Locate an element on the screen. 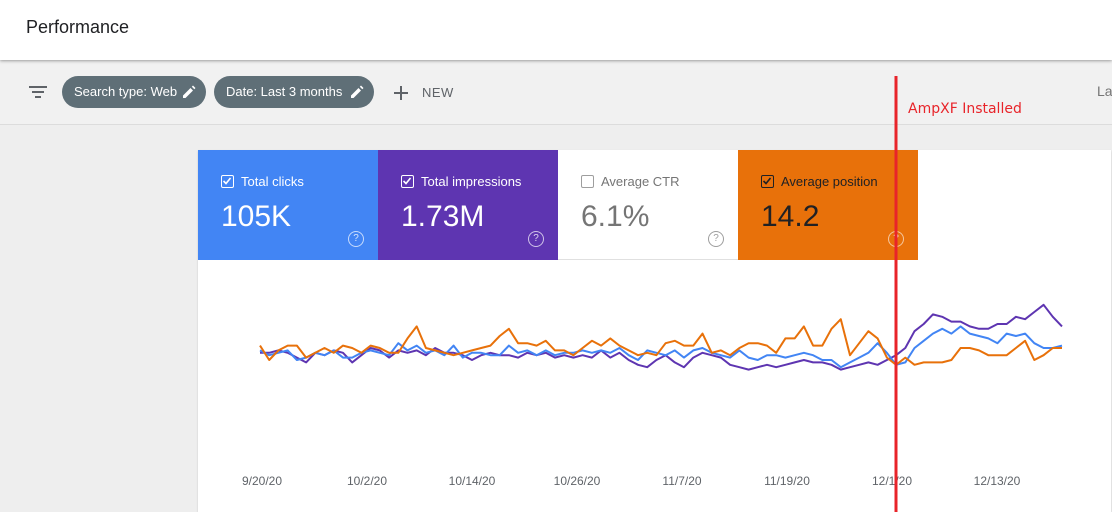  metric-label: Average CTR is located at coordinates (640, 181).